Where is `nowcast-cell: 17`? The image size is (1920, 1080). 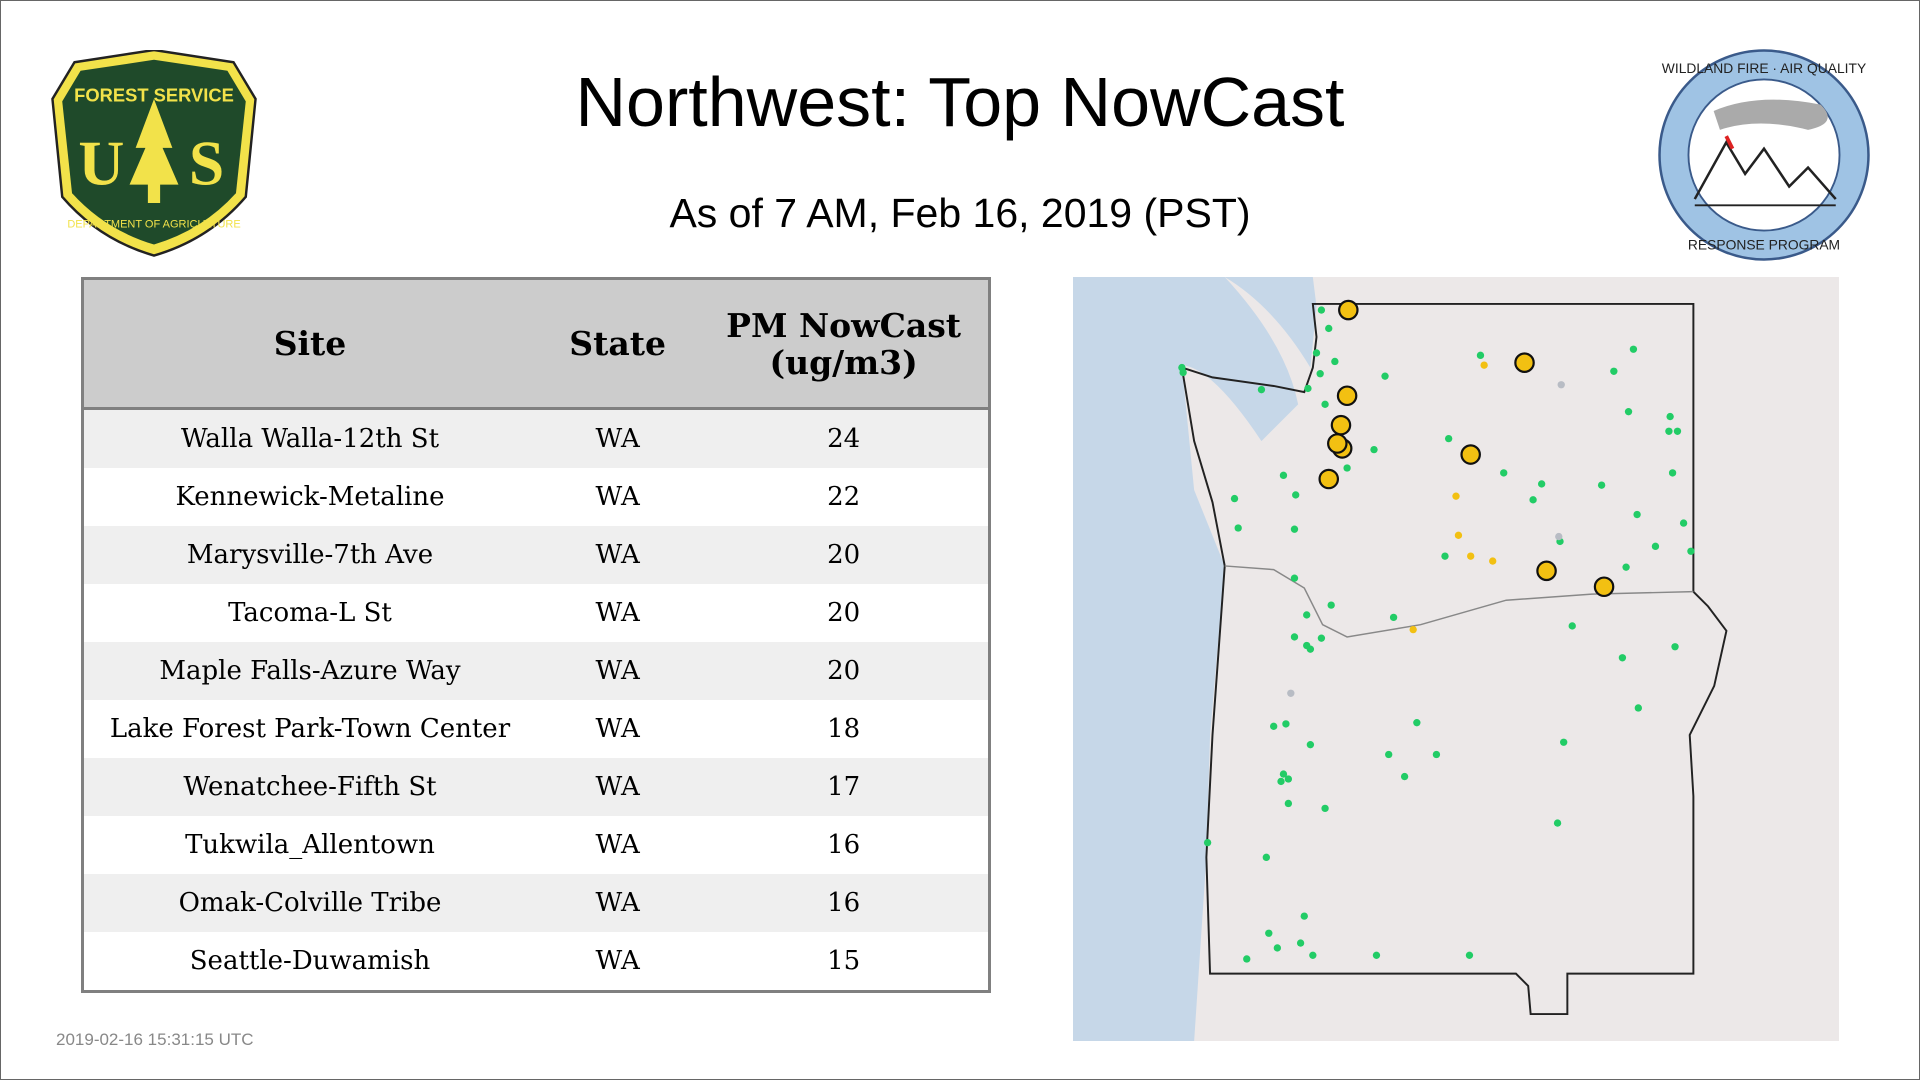 nowcast-cell: 17 is located at coordinates (844, 787).